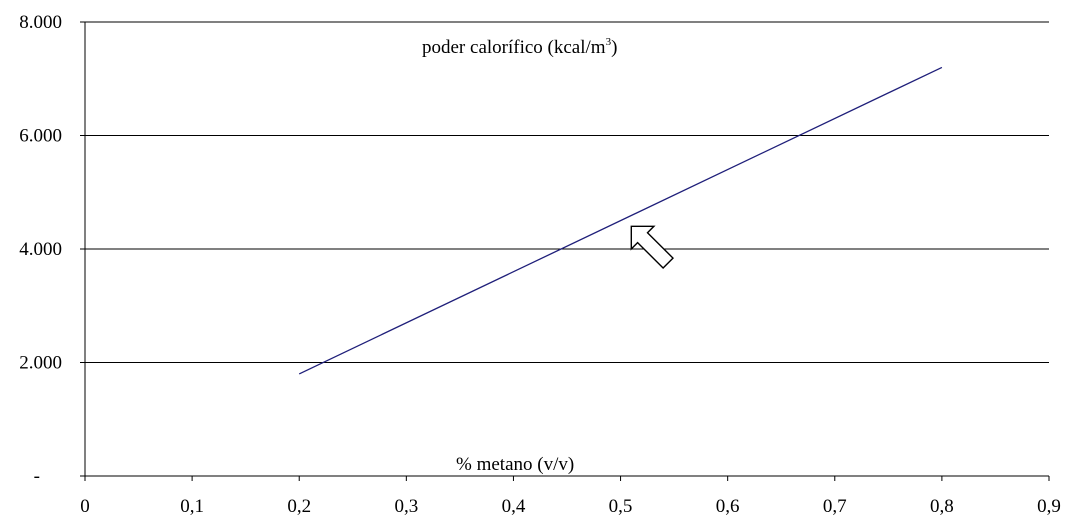  I want to click on x-tick-label: 0,8, so click(942, 506).